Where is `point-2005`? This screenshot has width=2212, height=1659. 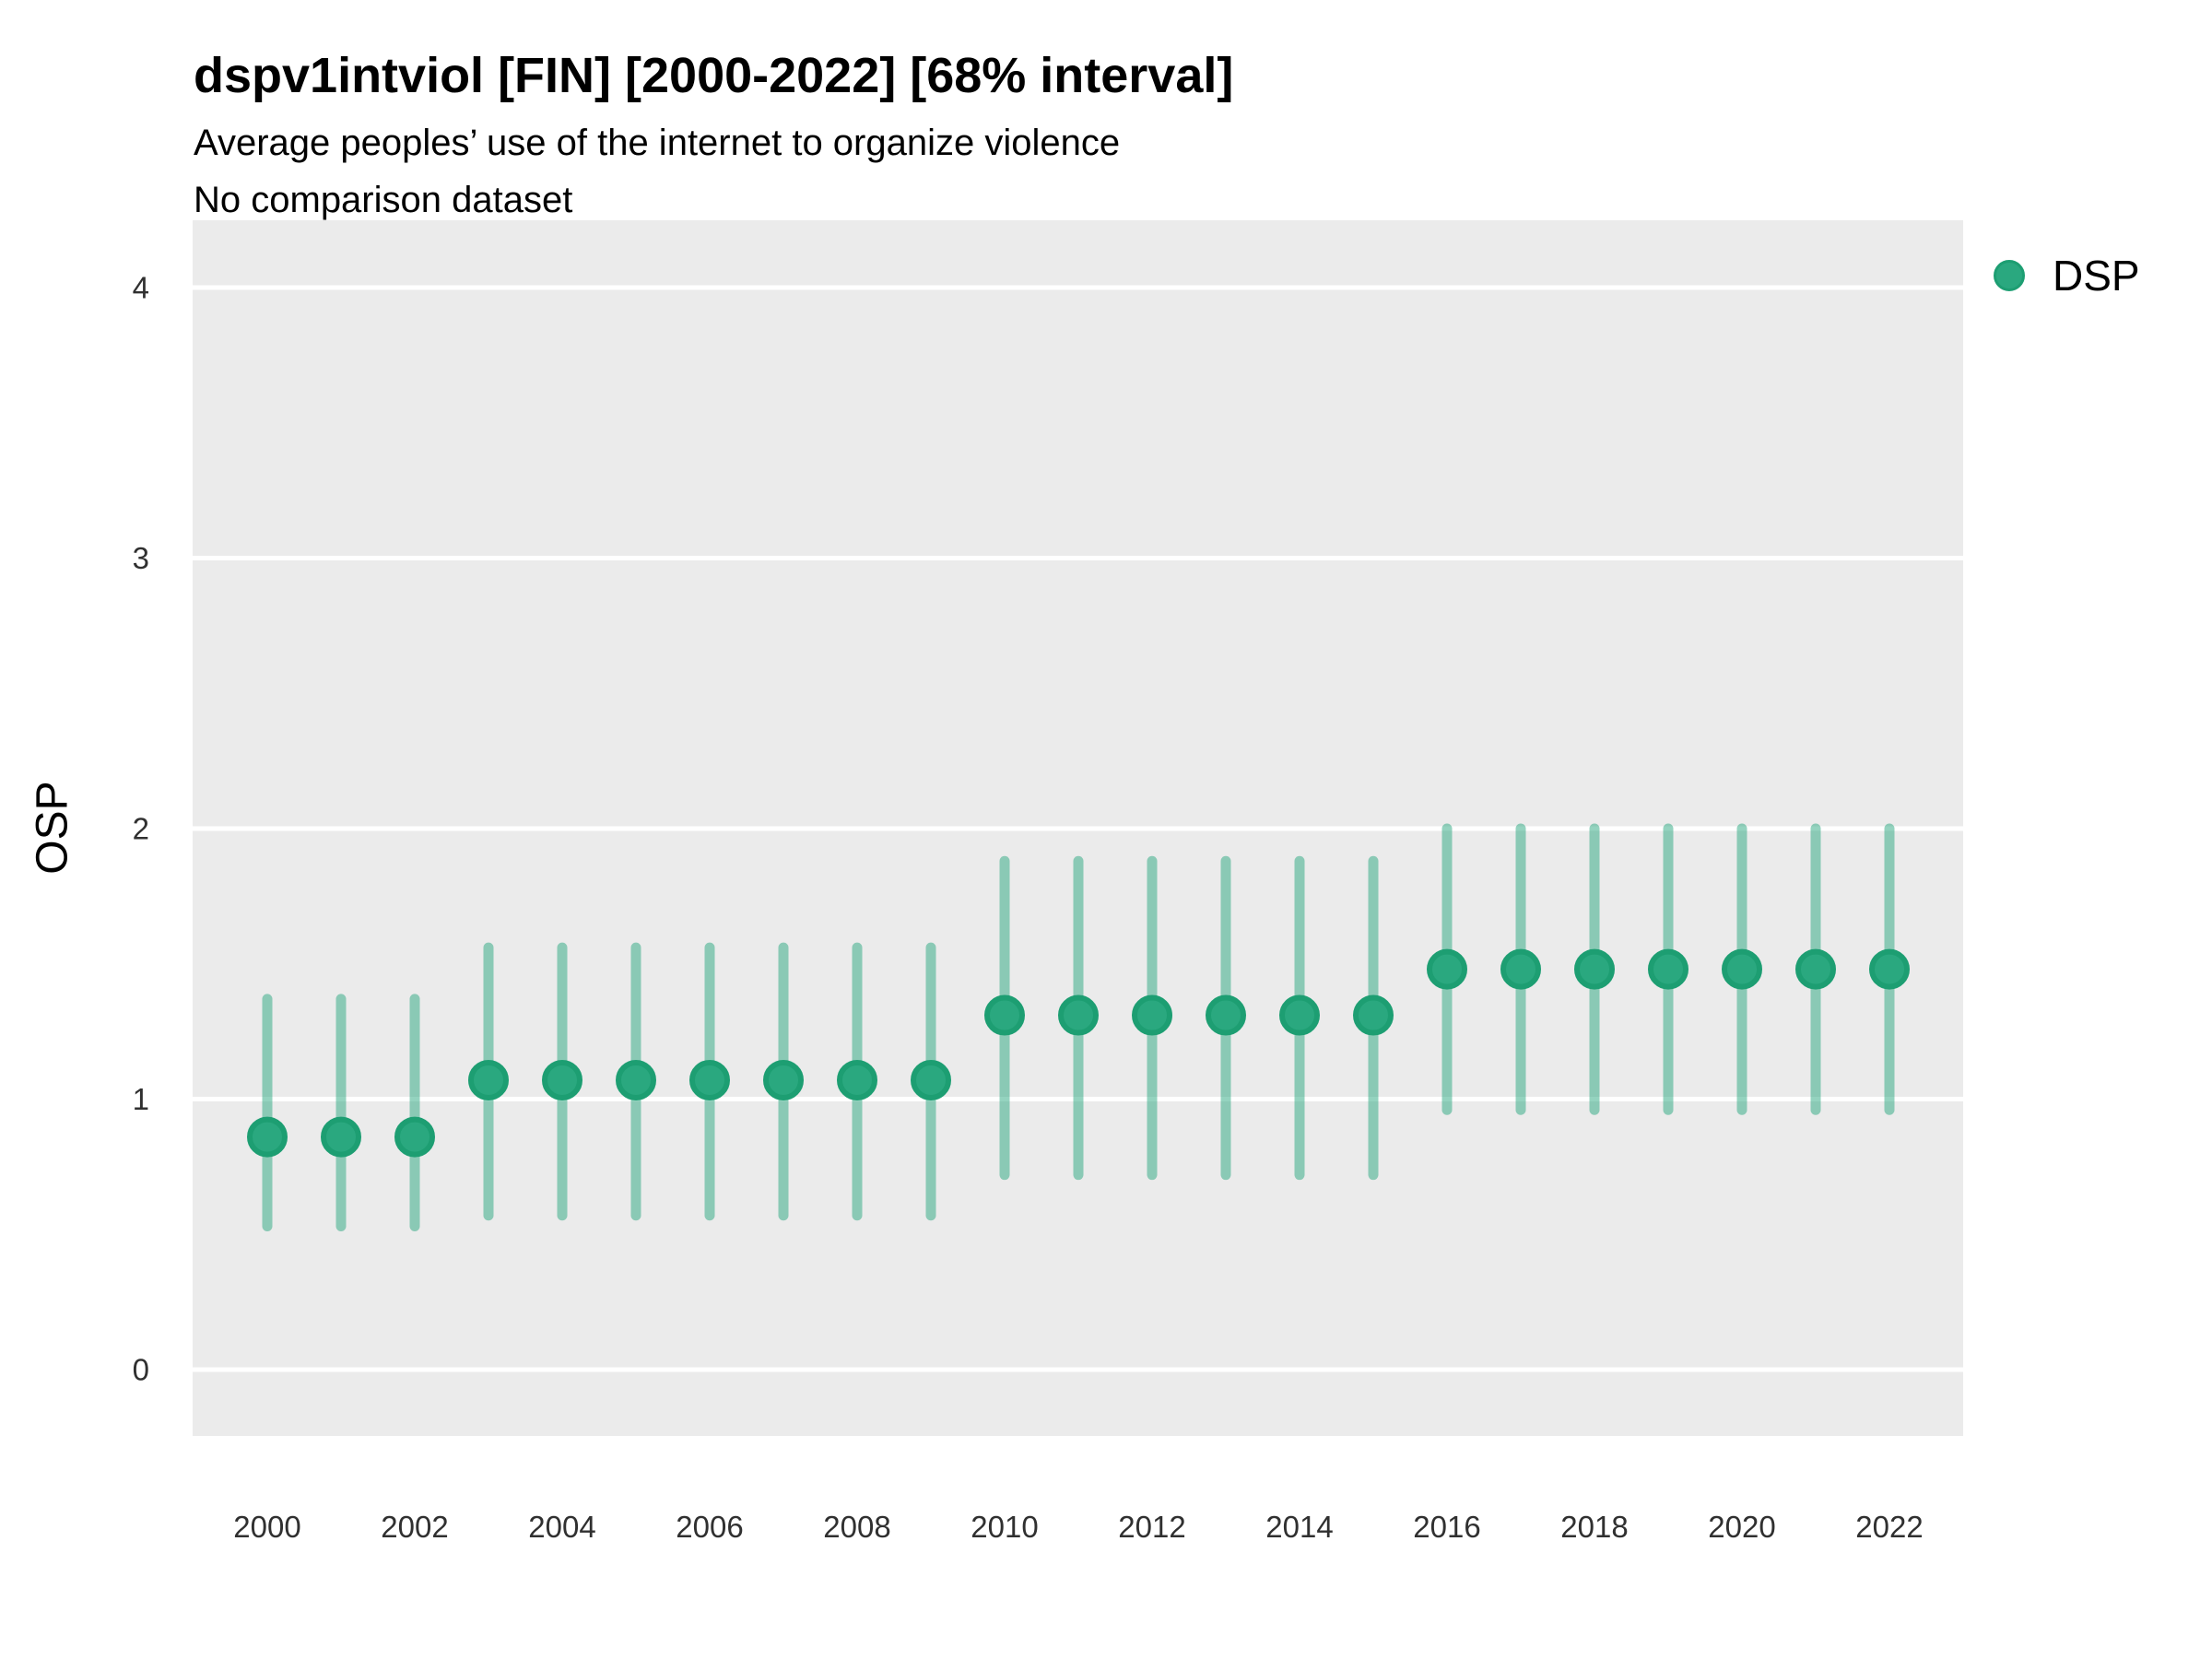 point-2005 is located at coordinates (636, 1079).